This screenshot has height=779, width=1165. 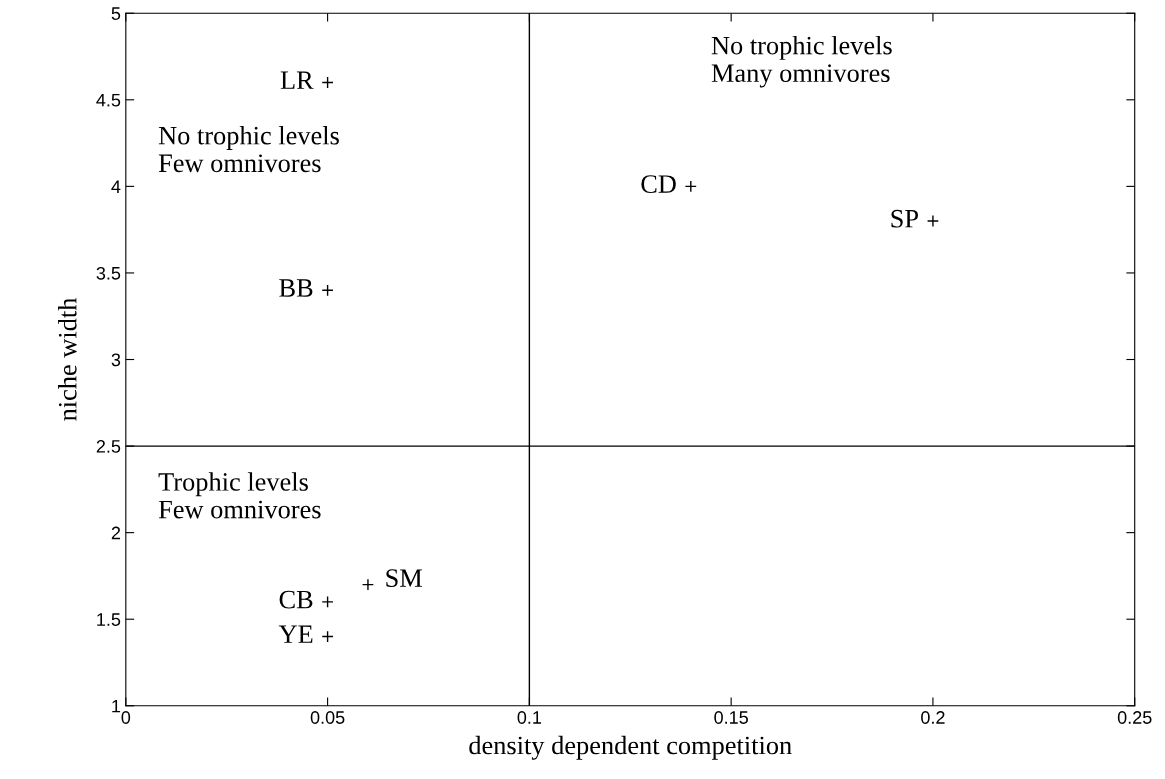 What do you see at coordinates (933, 717) in the screenshot?
I see `x-tick-label: 0.2` at bounding box center [933, 717].